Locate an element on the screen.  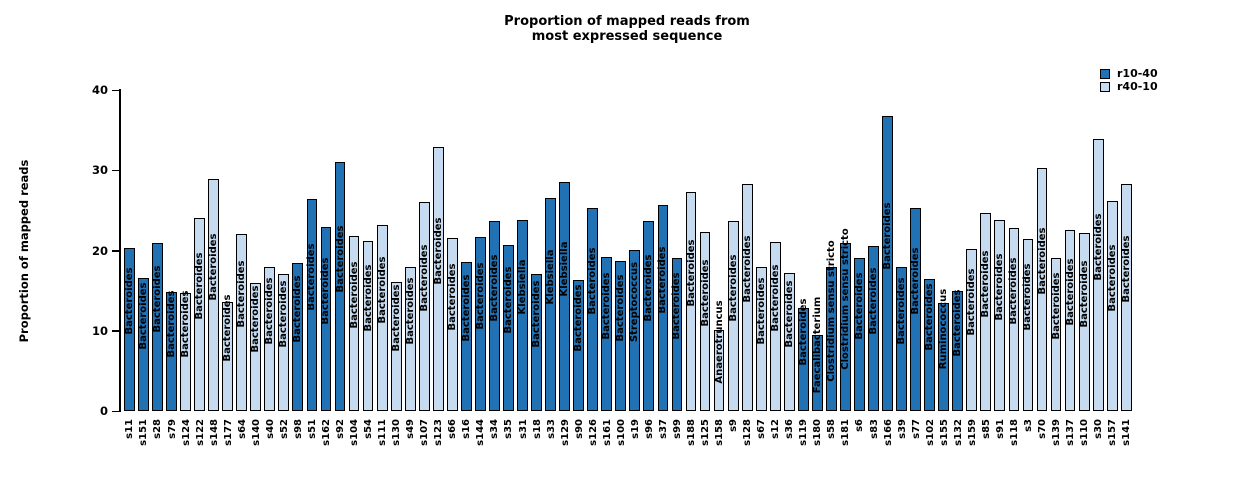
bar-s132 is located at coordinates (958, 350).